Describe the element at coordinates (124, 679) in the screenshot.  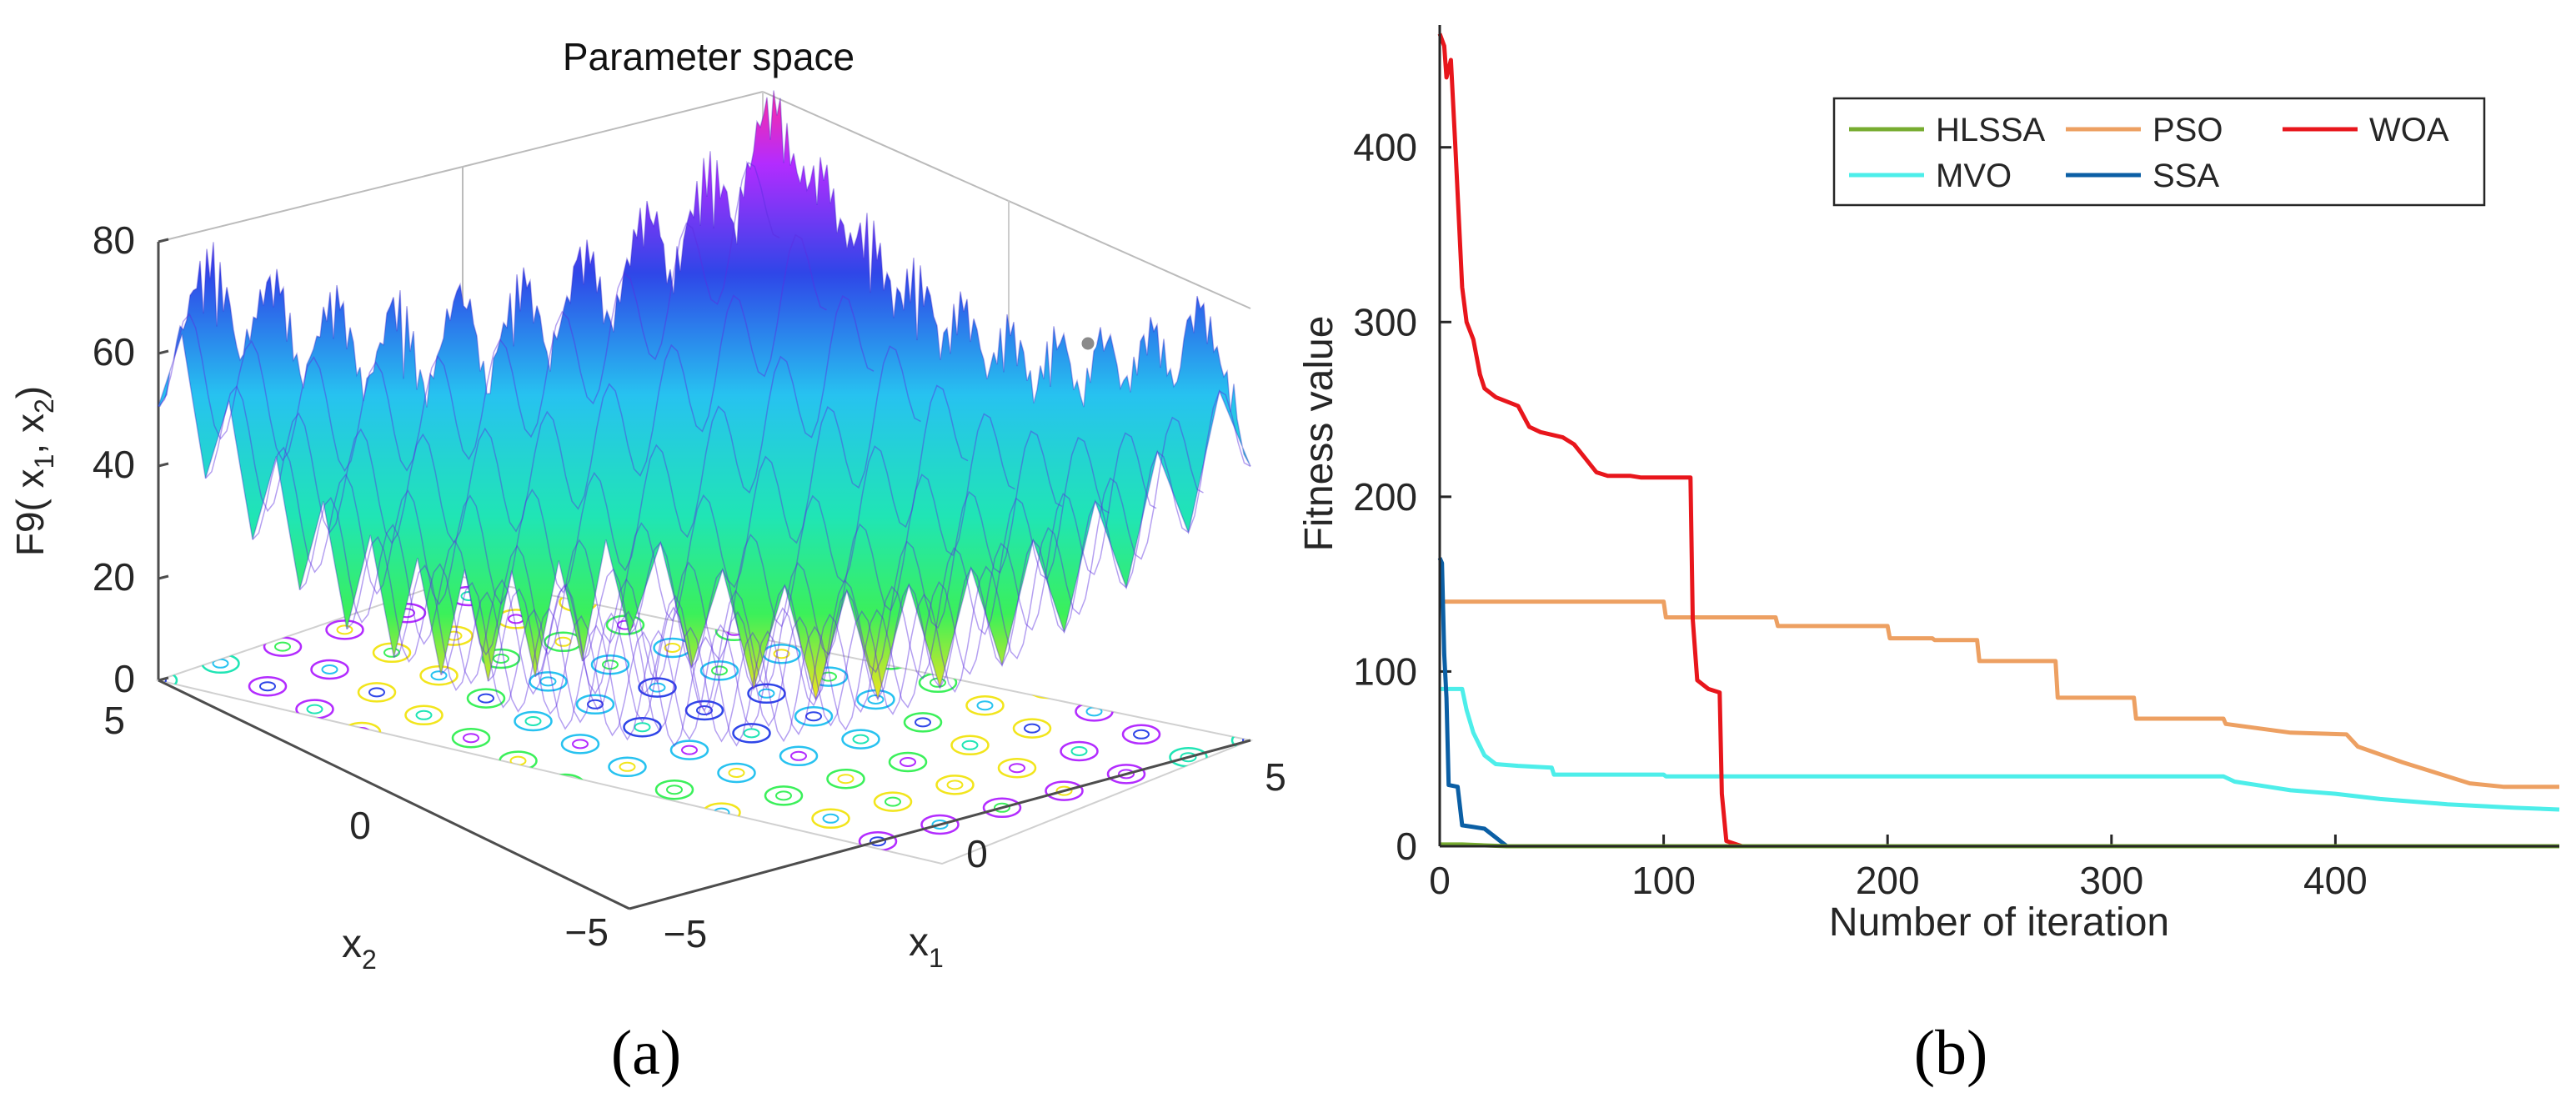
I see `z-tick-label: 0` at that location.